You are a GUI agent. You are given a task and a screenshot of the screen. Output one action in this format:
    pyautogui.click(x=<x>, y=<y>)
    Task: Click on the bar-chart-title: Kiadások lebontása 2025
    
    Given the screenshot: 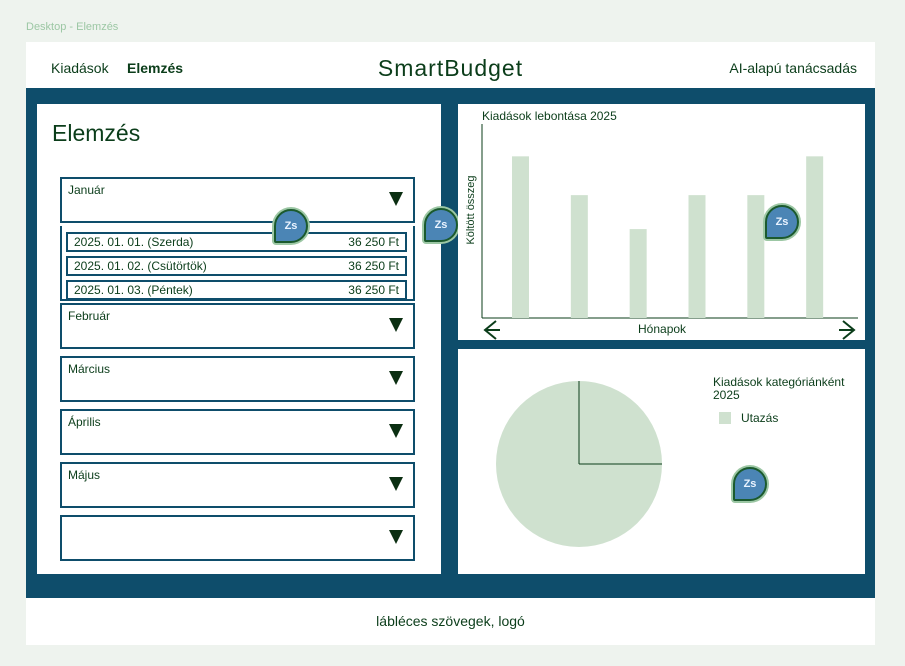 What is the action you would take?
    pyautogui.click(x=549, y=116)
    